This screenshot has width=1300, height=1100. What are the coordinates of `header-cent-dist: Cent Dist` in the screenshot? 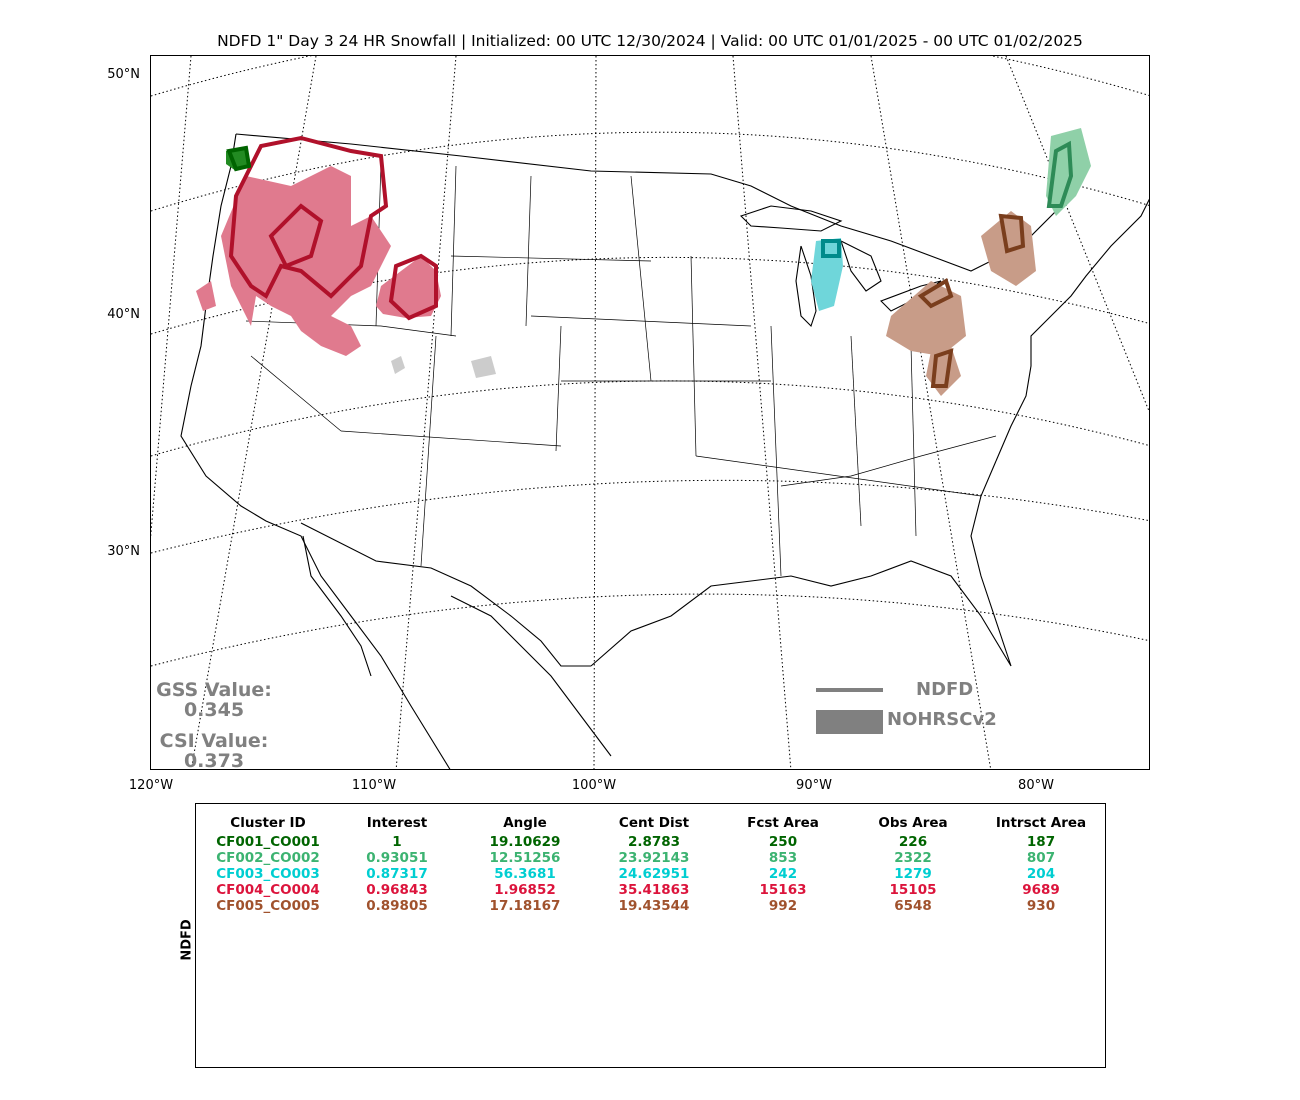 It's located at (654, 823).